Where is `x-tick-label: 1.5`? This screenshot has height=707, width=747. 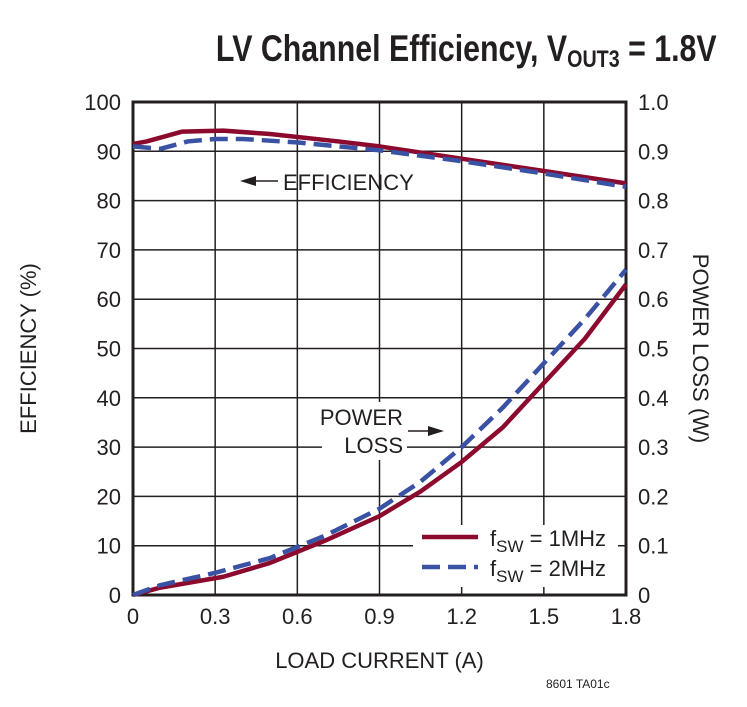 x-tick-label: 1.5 is located at coordinates (544, 616).